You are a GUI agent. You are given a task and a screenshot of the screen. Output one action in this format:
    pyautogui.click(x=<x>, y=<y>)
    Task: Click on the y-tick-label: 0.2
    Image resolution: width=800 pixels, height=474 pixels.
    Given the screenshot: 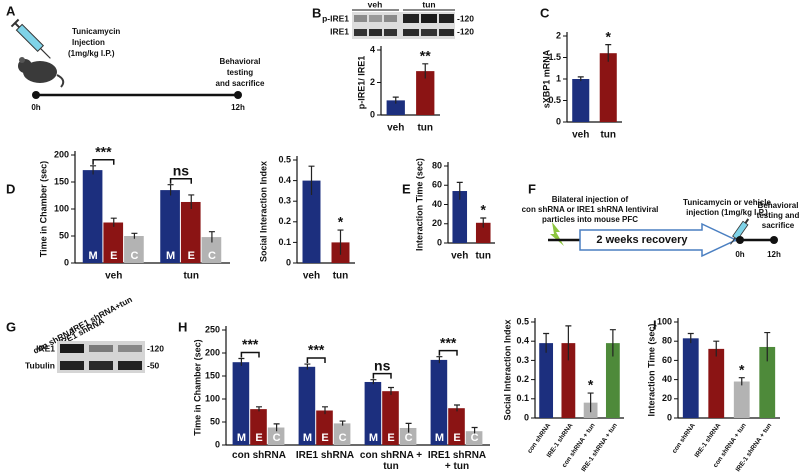 What is the action you would take?
    pyautogui.click(x=522, y=379)
    